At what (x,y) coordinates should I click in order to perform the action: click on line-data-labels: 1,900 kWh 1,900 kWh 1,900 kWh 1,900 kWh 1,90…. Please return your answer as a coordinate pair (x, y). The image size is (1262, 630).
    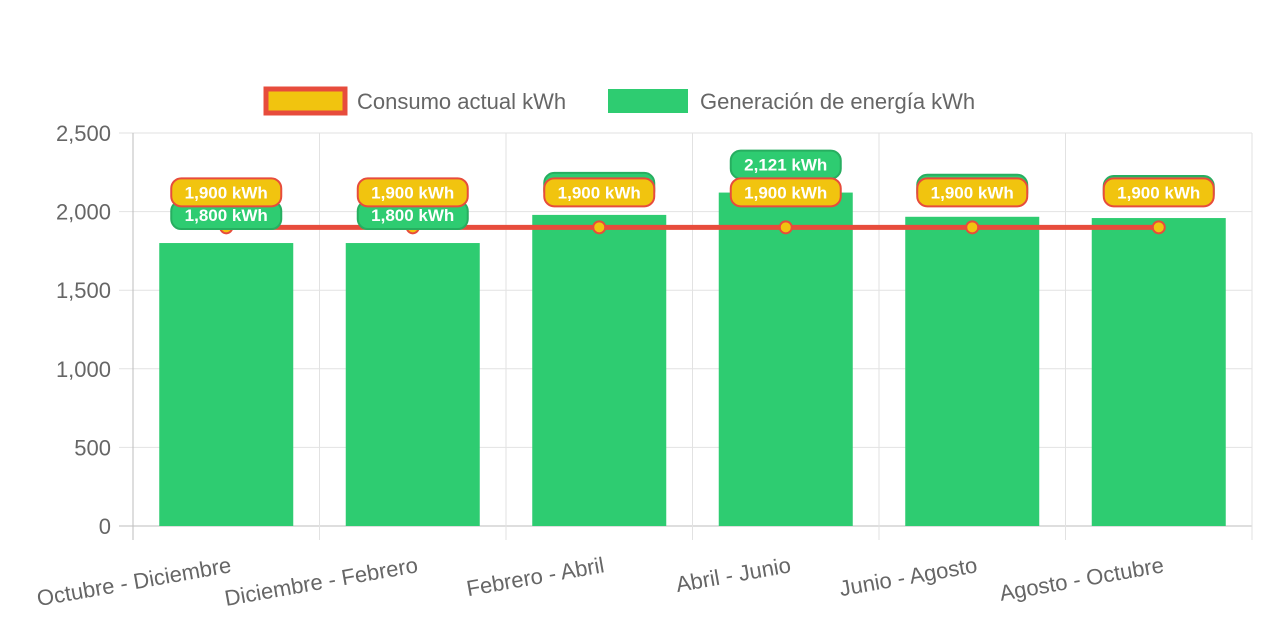
    Looking at the image, I should click on (692, 192).